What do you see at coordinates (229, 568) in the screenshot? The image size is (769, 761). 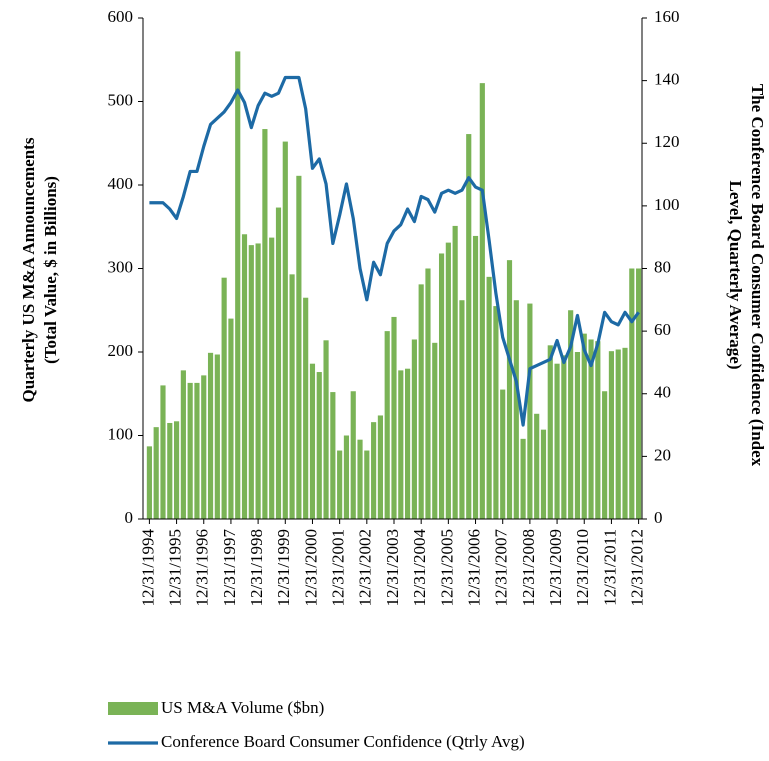 I see `x-tick-label: 12/31/1997` at bounding box center [229, 568].